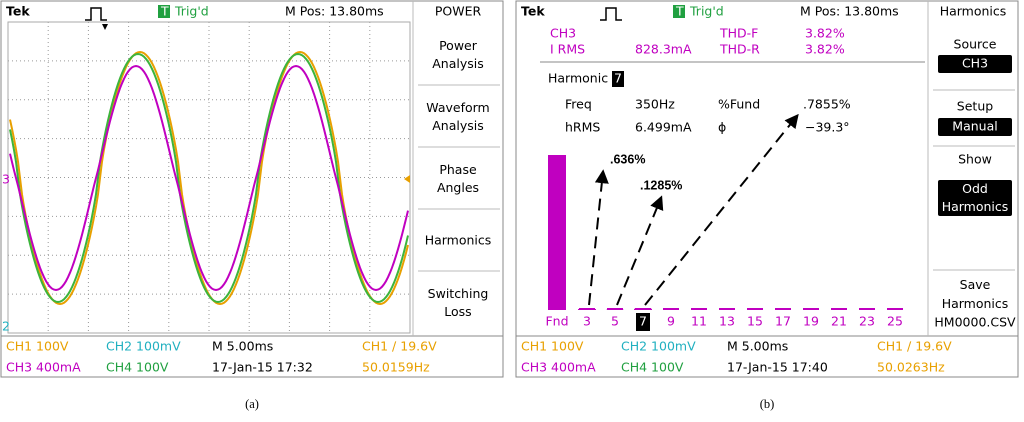 The width and height of the screenshot is (1024, 422). Describe the element at coordinates (777, 367) in the screenshot. I see `footer-readout: 17-Jan-15 17:40` at that location.